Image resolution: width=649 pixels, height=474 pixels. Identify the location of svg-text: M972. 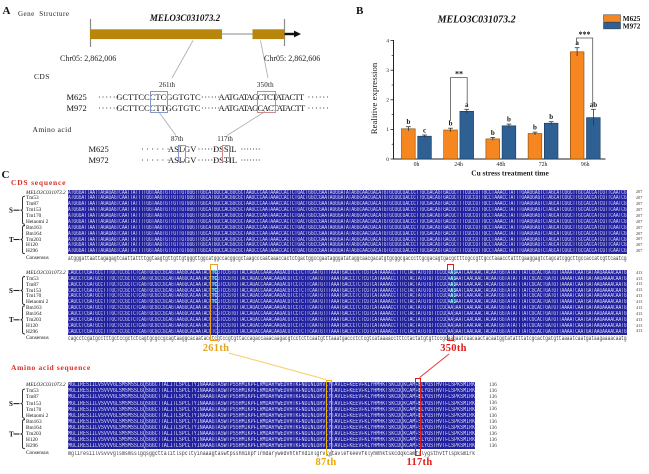
(632, 27).